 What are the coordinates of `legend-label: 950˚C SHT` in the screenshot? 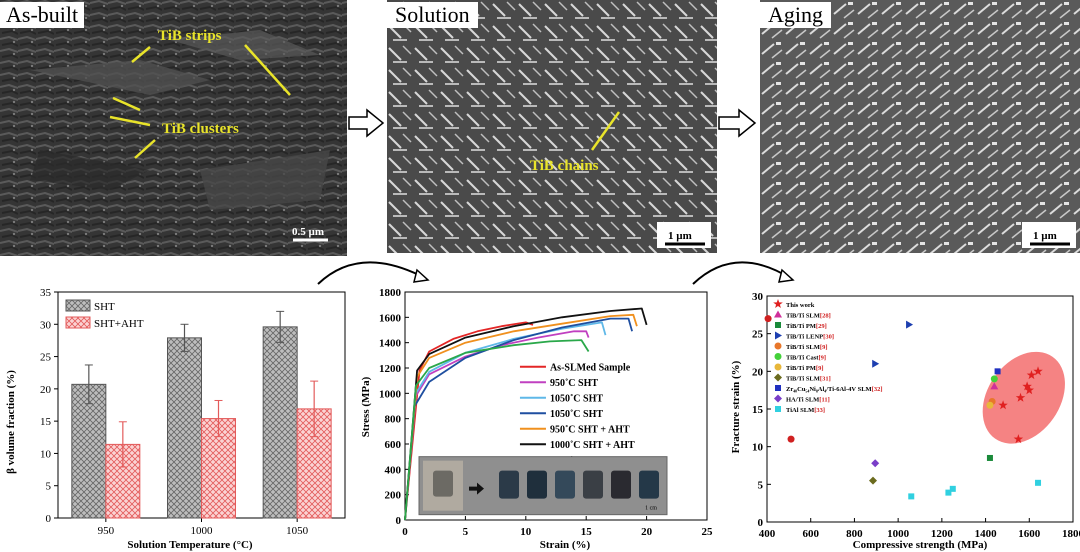 It's located at (574, 383).